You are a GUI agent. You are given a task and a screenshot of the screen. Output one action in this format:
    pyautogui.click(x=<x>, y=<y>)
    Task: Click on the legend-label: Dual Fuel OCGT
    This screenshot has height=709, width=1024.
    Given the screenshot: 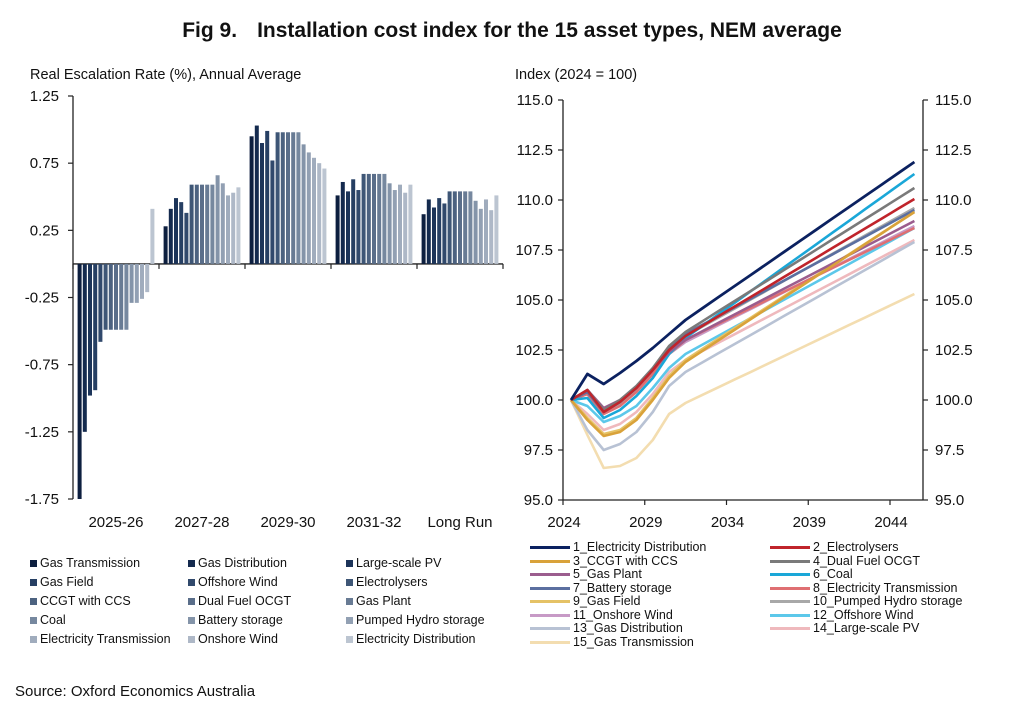 What is the action you would take?
    pyautogui.click(x=245, y=601)
    